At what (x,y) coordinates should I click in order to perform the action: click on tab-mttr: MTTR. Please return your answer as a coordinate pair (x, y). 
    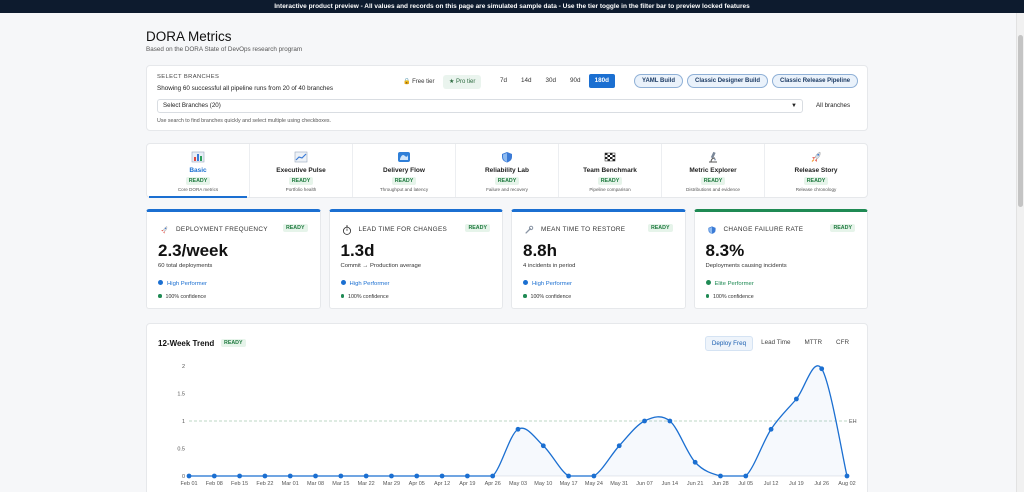
    Looking at the image, I should click on (813, 342).